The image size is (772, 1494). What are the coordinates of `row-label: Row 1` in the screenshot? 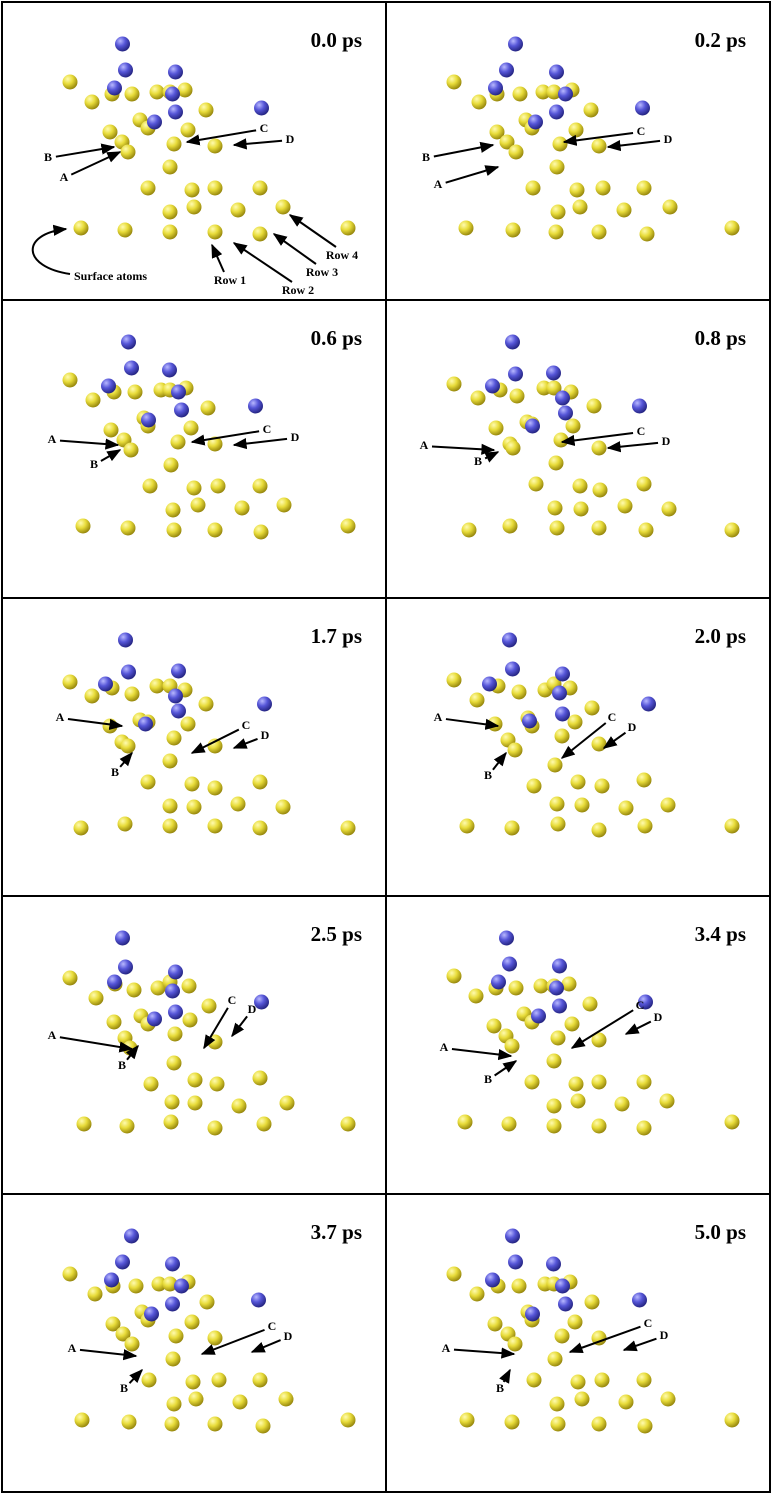 It's located at (230, 280).